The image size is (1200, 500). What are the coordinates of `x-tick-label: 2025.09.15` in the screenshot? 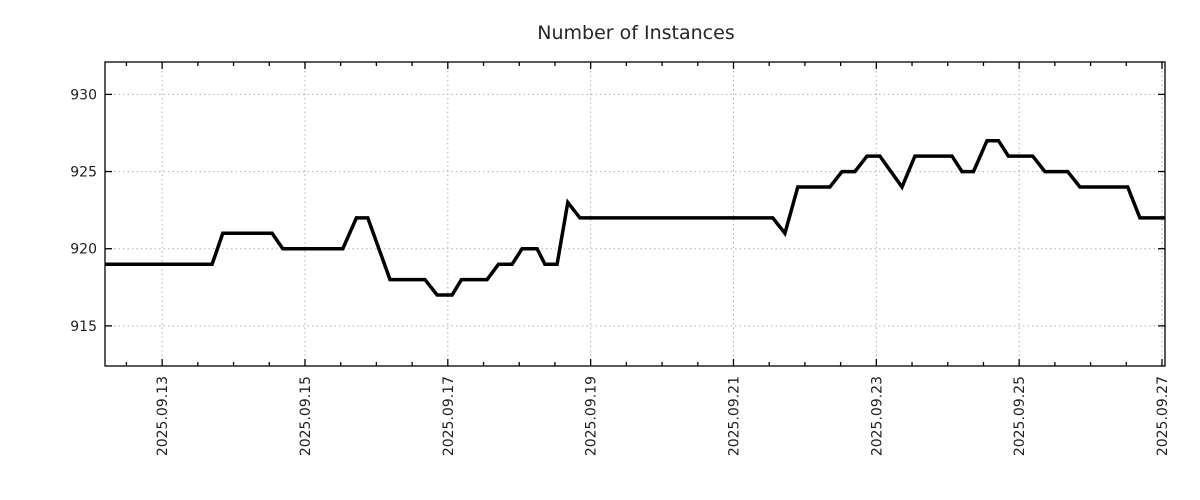 It's located at (306, 416).